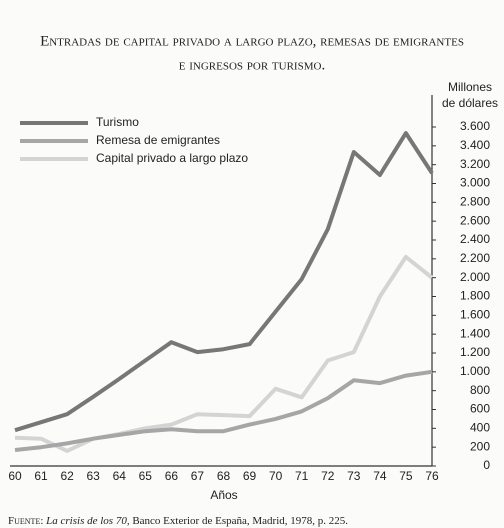 The image size is (504, 528). Describe the element at coordinates (480, 390) in the screenshot. I see `y-tick-label: 800` at that location.